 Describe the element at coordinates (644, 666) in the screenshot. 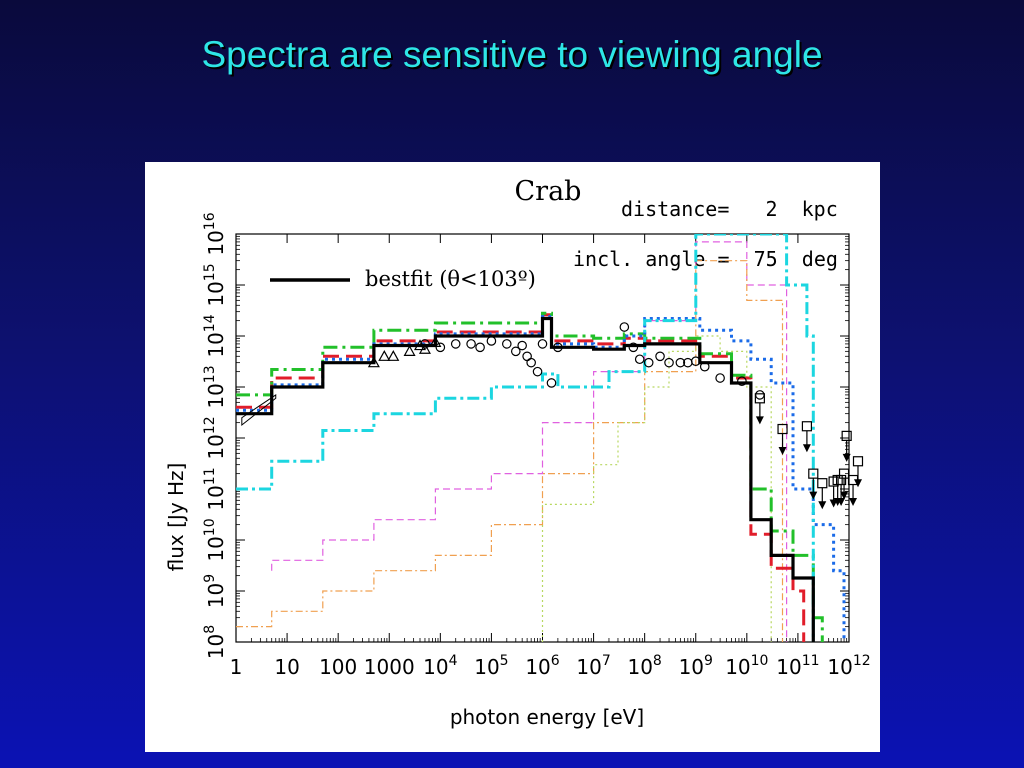

I see `x-tick-label: 10⁸` at that location.